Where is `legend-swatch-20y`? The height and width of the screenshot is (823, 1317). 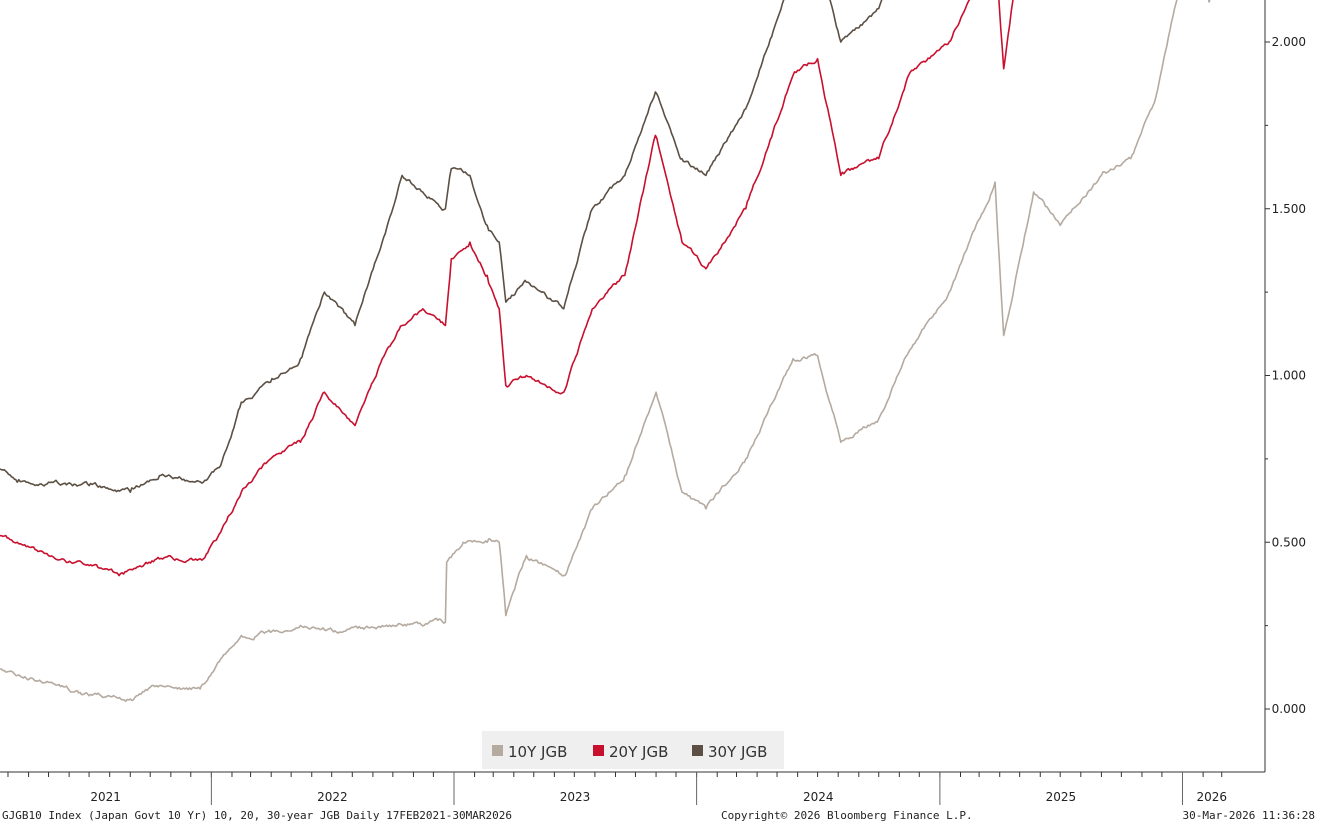
legend-swatch-20y is located at coordinates (598, 750).